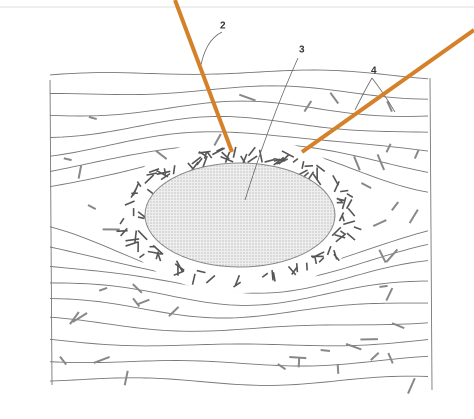  What do you see at coordinates (302, 50) in the screenshot?
I see `label-3: 3` at bounding box center [302, 50].